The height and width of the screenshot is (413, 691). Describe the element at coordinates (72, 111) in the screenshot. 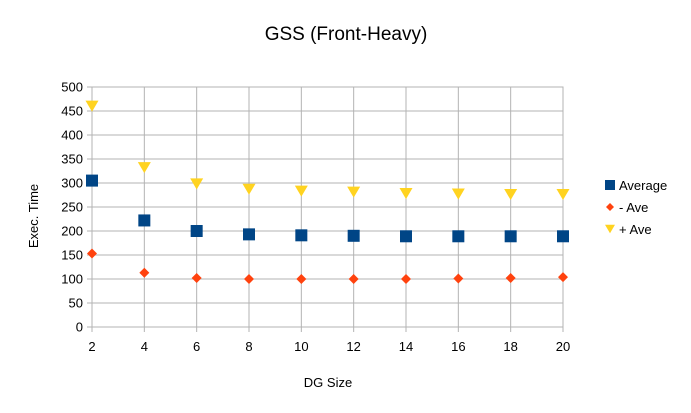

I see `y-tick-label: 450` at that location.